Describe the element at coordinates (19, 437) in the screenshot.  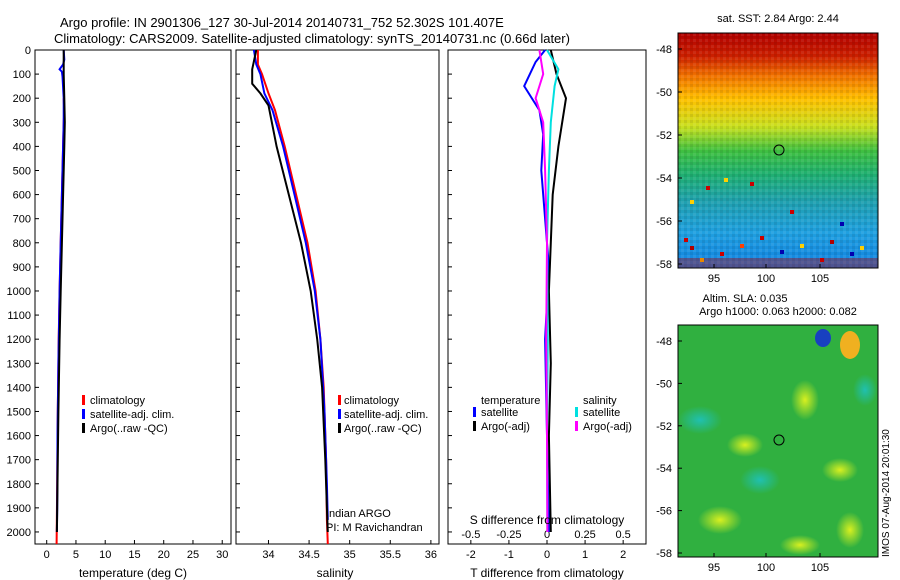
I see `depth-tick-label: 1600` at that location.